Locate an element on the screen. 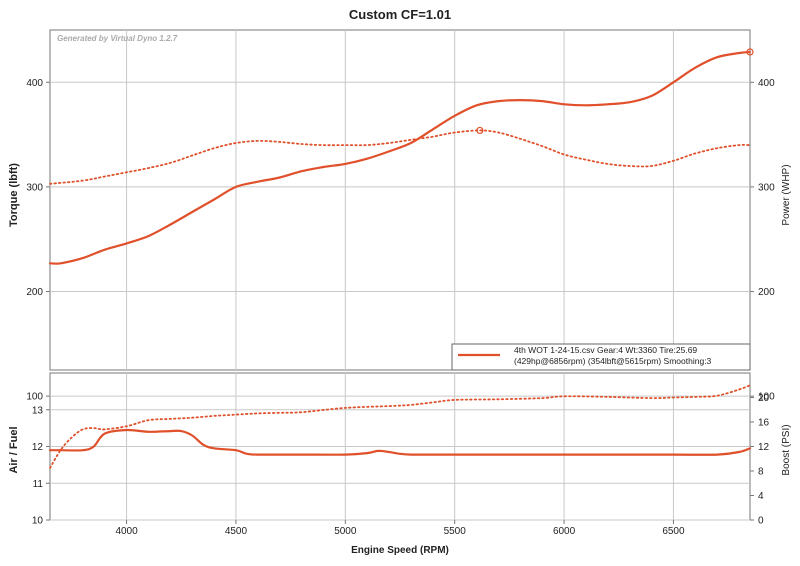 Image resolution: width=800 pixels, height=566 pixels. air-fuel-tick-label: 13 is located at coordinates (38, 410).